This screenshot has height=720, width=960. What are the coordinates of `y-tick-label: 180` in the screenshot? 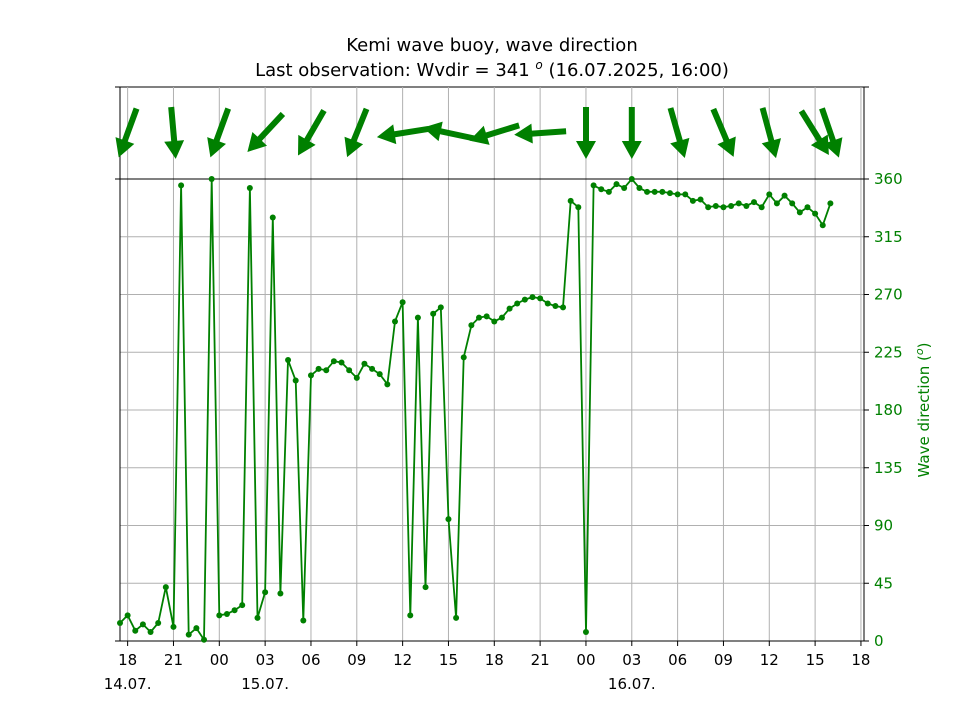 It's located at (888, 410).